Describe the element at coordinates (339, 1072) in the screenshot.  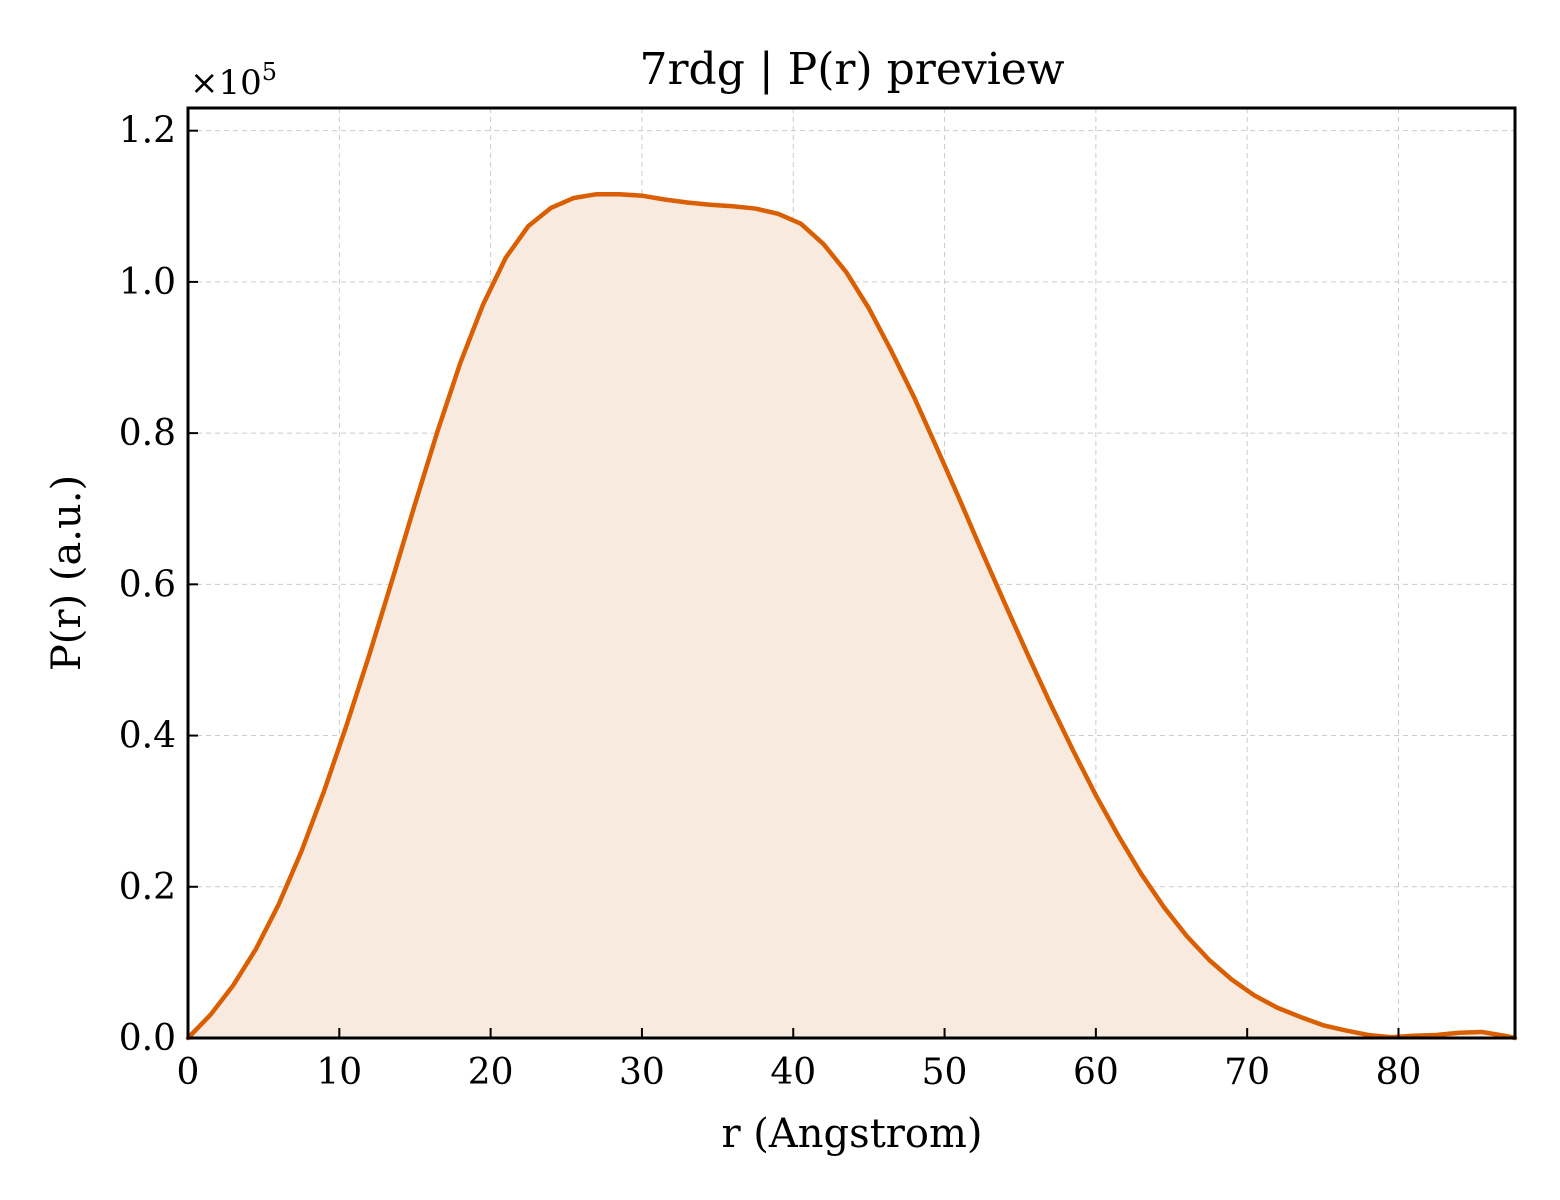
I see `x-tick-label-1: 10` at that location.